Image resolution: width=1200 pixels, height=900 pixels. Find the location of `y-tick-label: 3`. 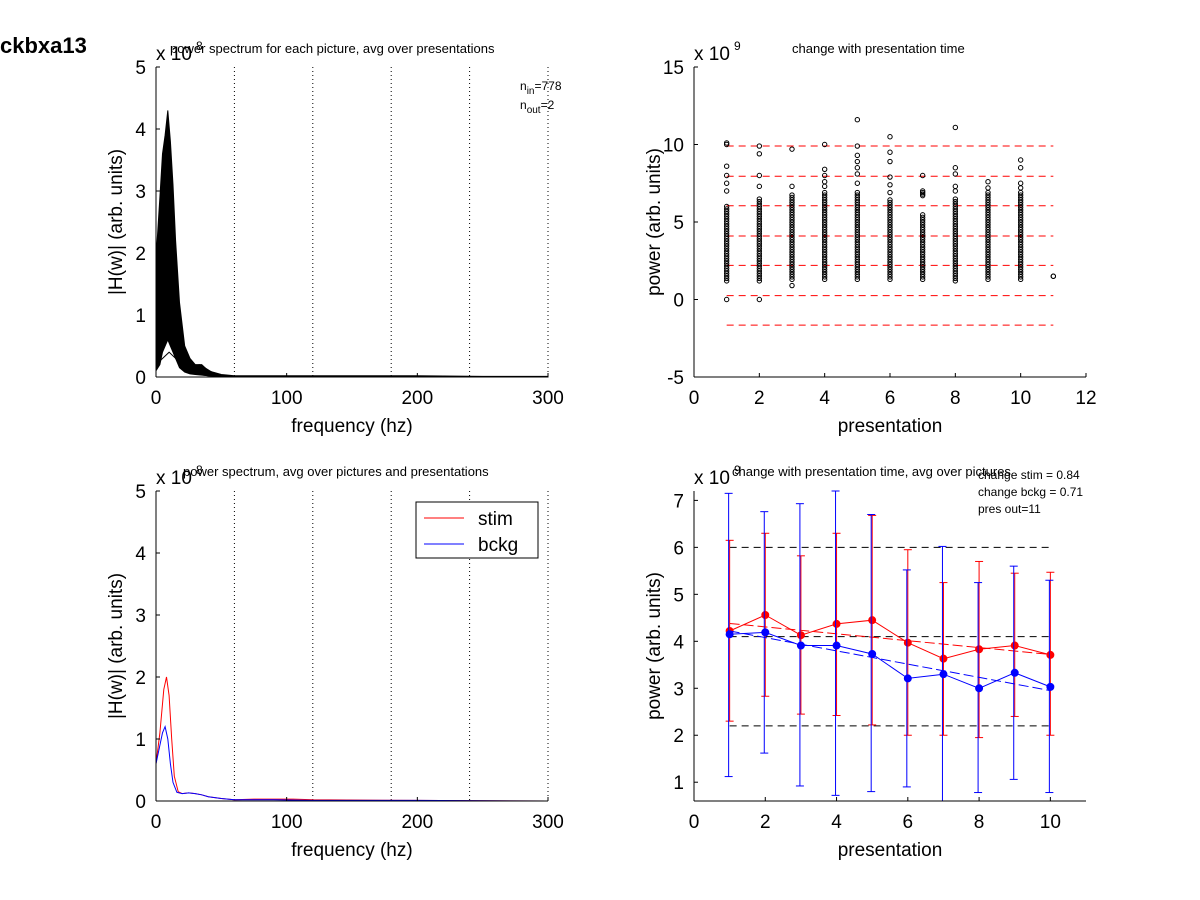

y-tick-label: 3 is located at coordinates (678, 689).